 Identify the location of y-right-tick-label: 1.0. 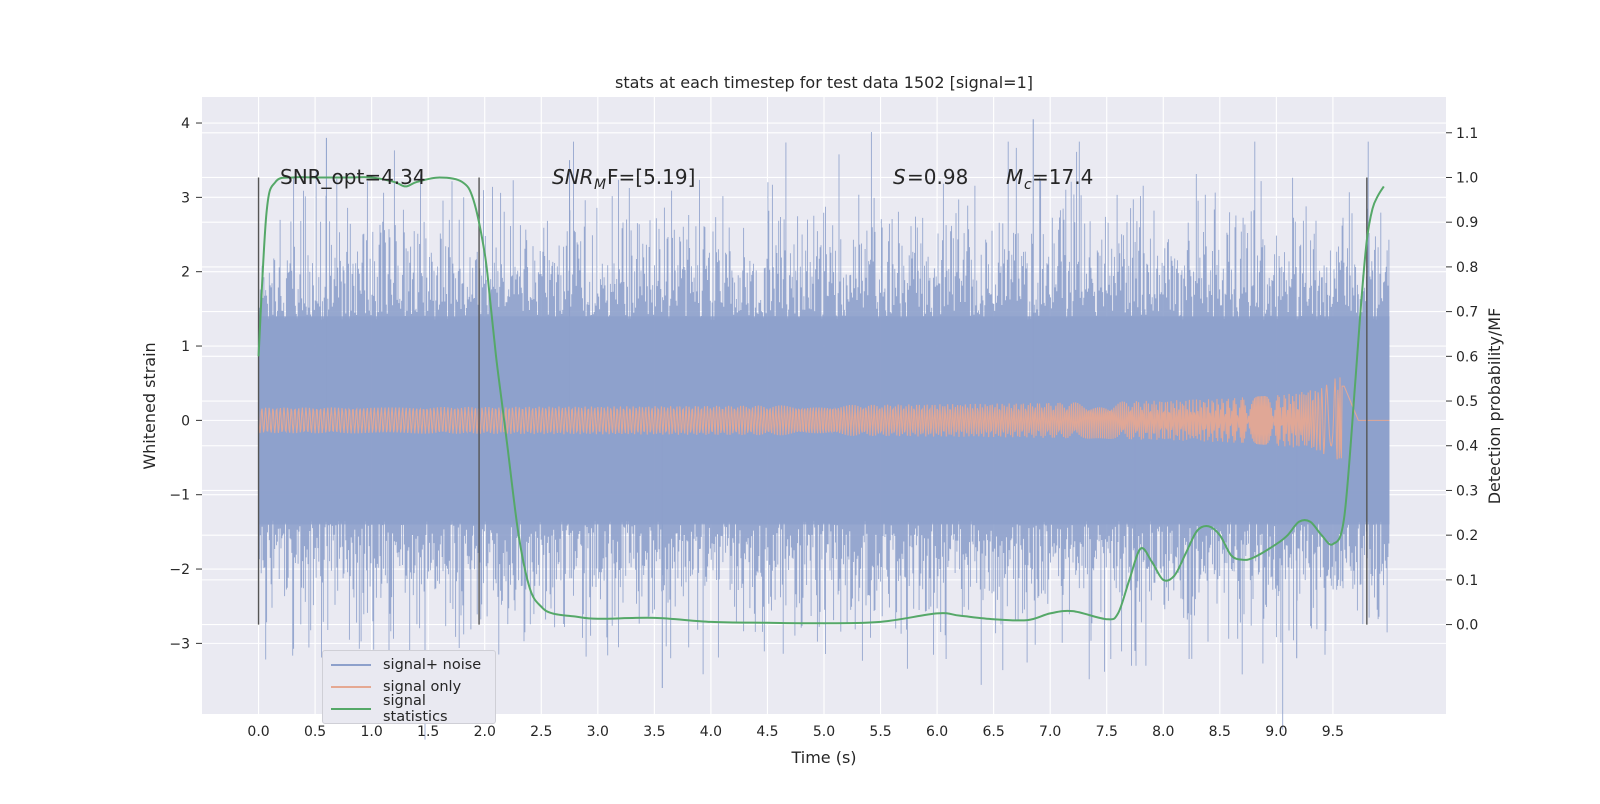
(1467, 178).